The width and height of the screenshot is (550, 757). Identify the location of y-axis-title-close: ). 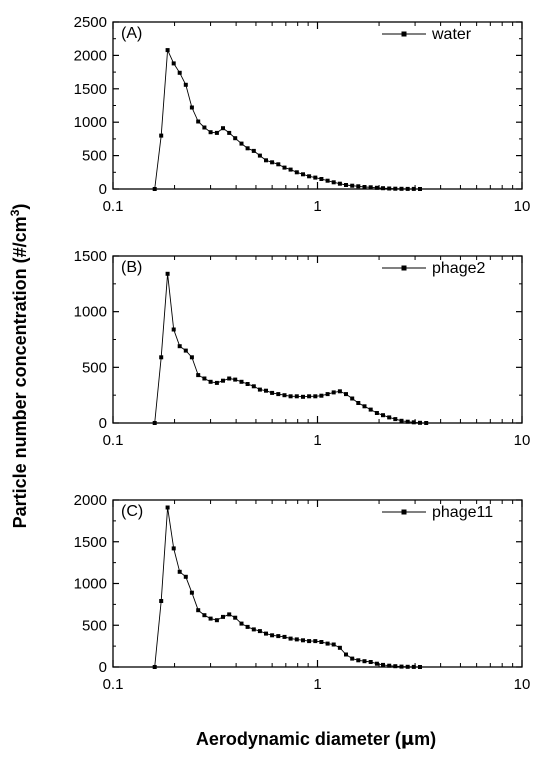
(20, 207).